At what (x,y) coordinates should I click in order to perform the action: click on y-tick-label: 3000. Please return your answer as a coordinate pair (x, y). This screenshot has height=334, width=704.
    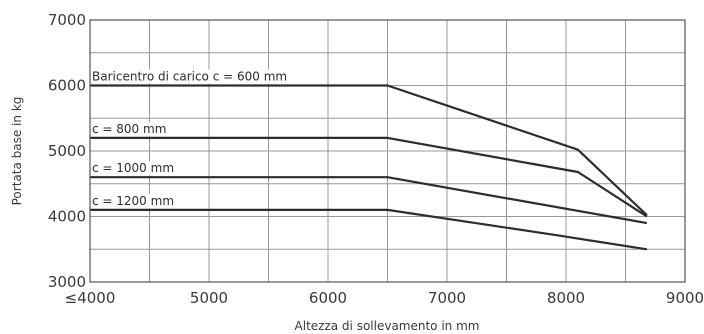
    Looking at the image, I should click on (67, 282).